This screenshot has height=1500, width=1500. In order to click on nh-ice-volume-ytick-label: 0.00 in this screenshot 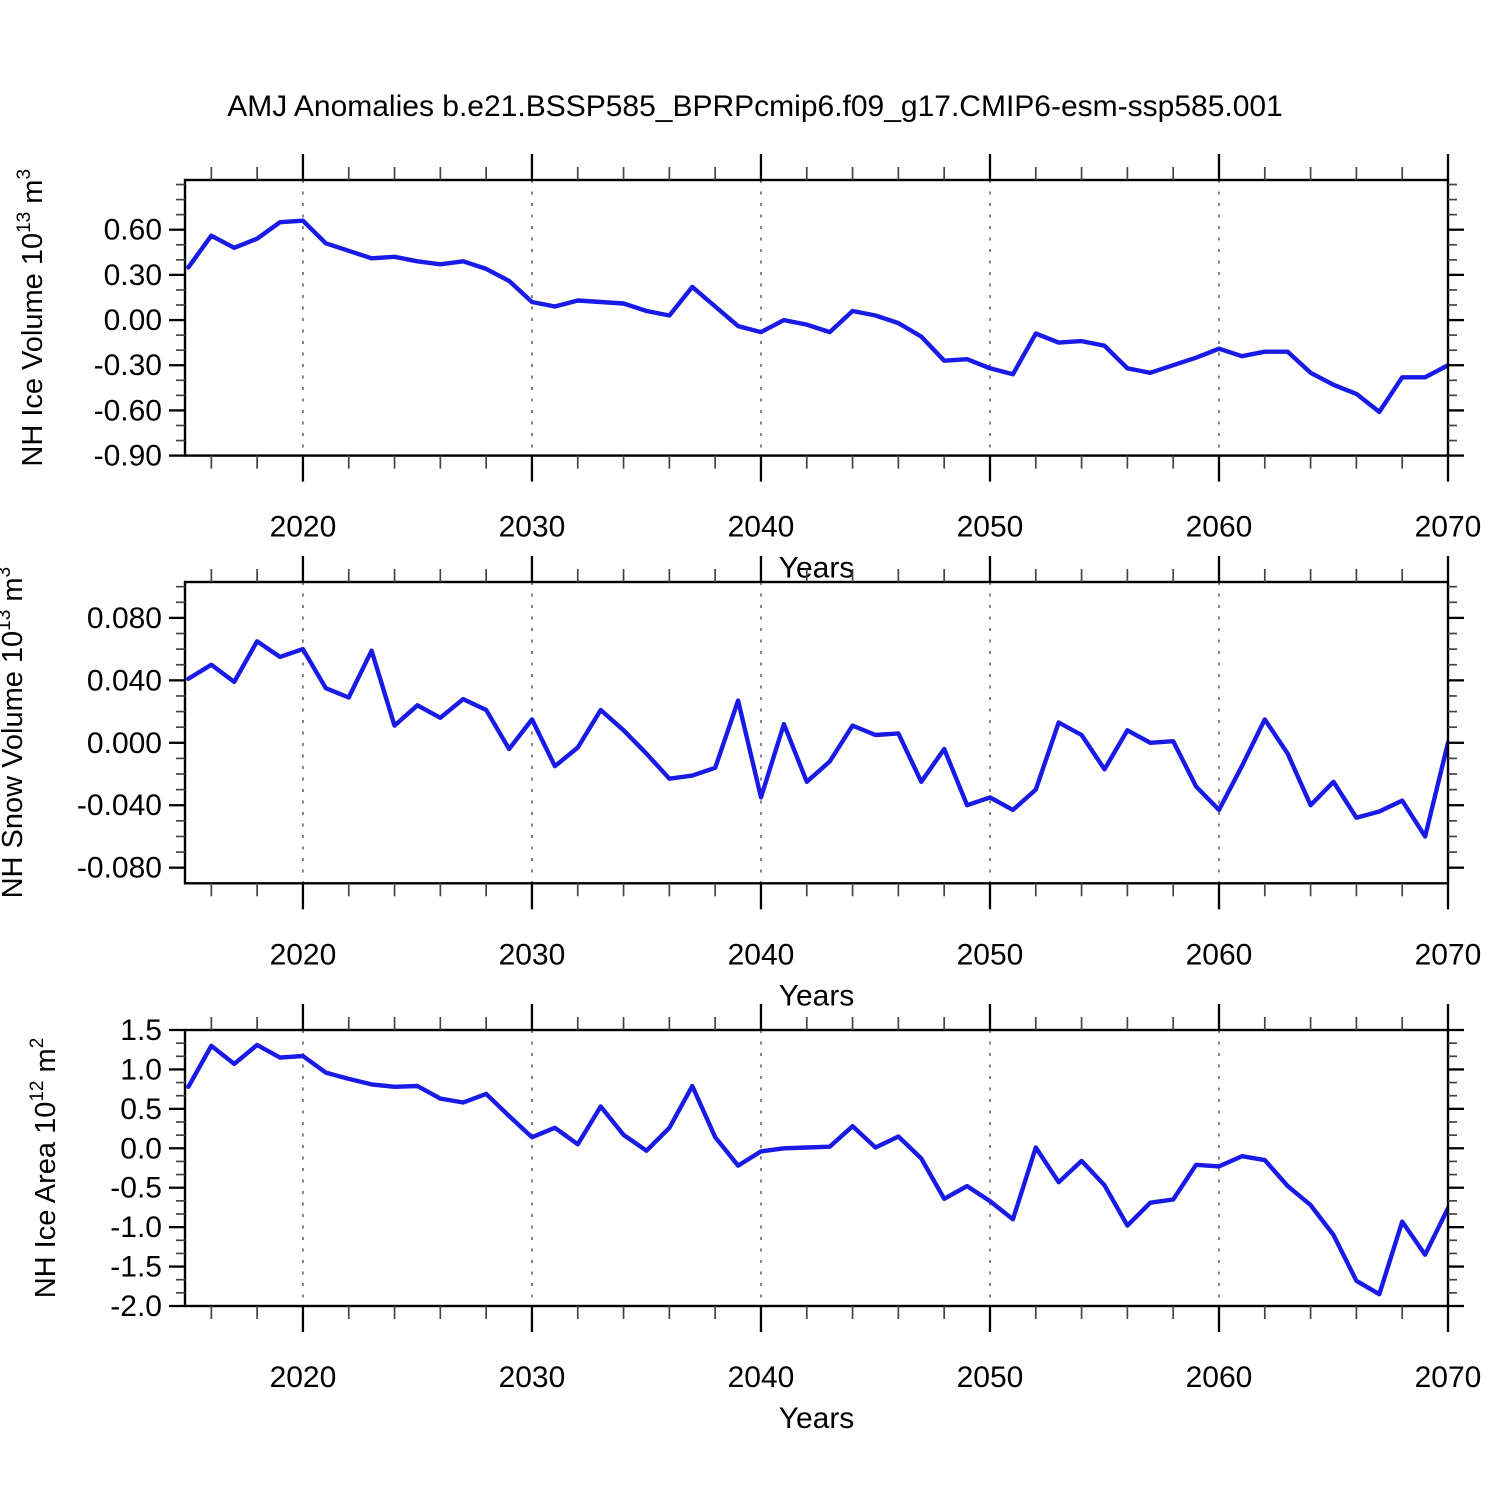, I will do `click(133, 320)`.